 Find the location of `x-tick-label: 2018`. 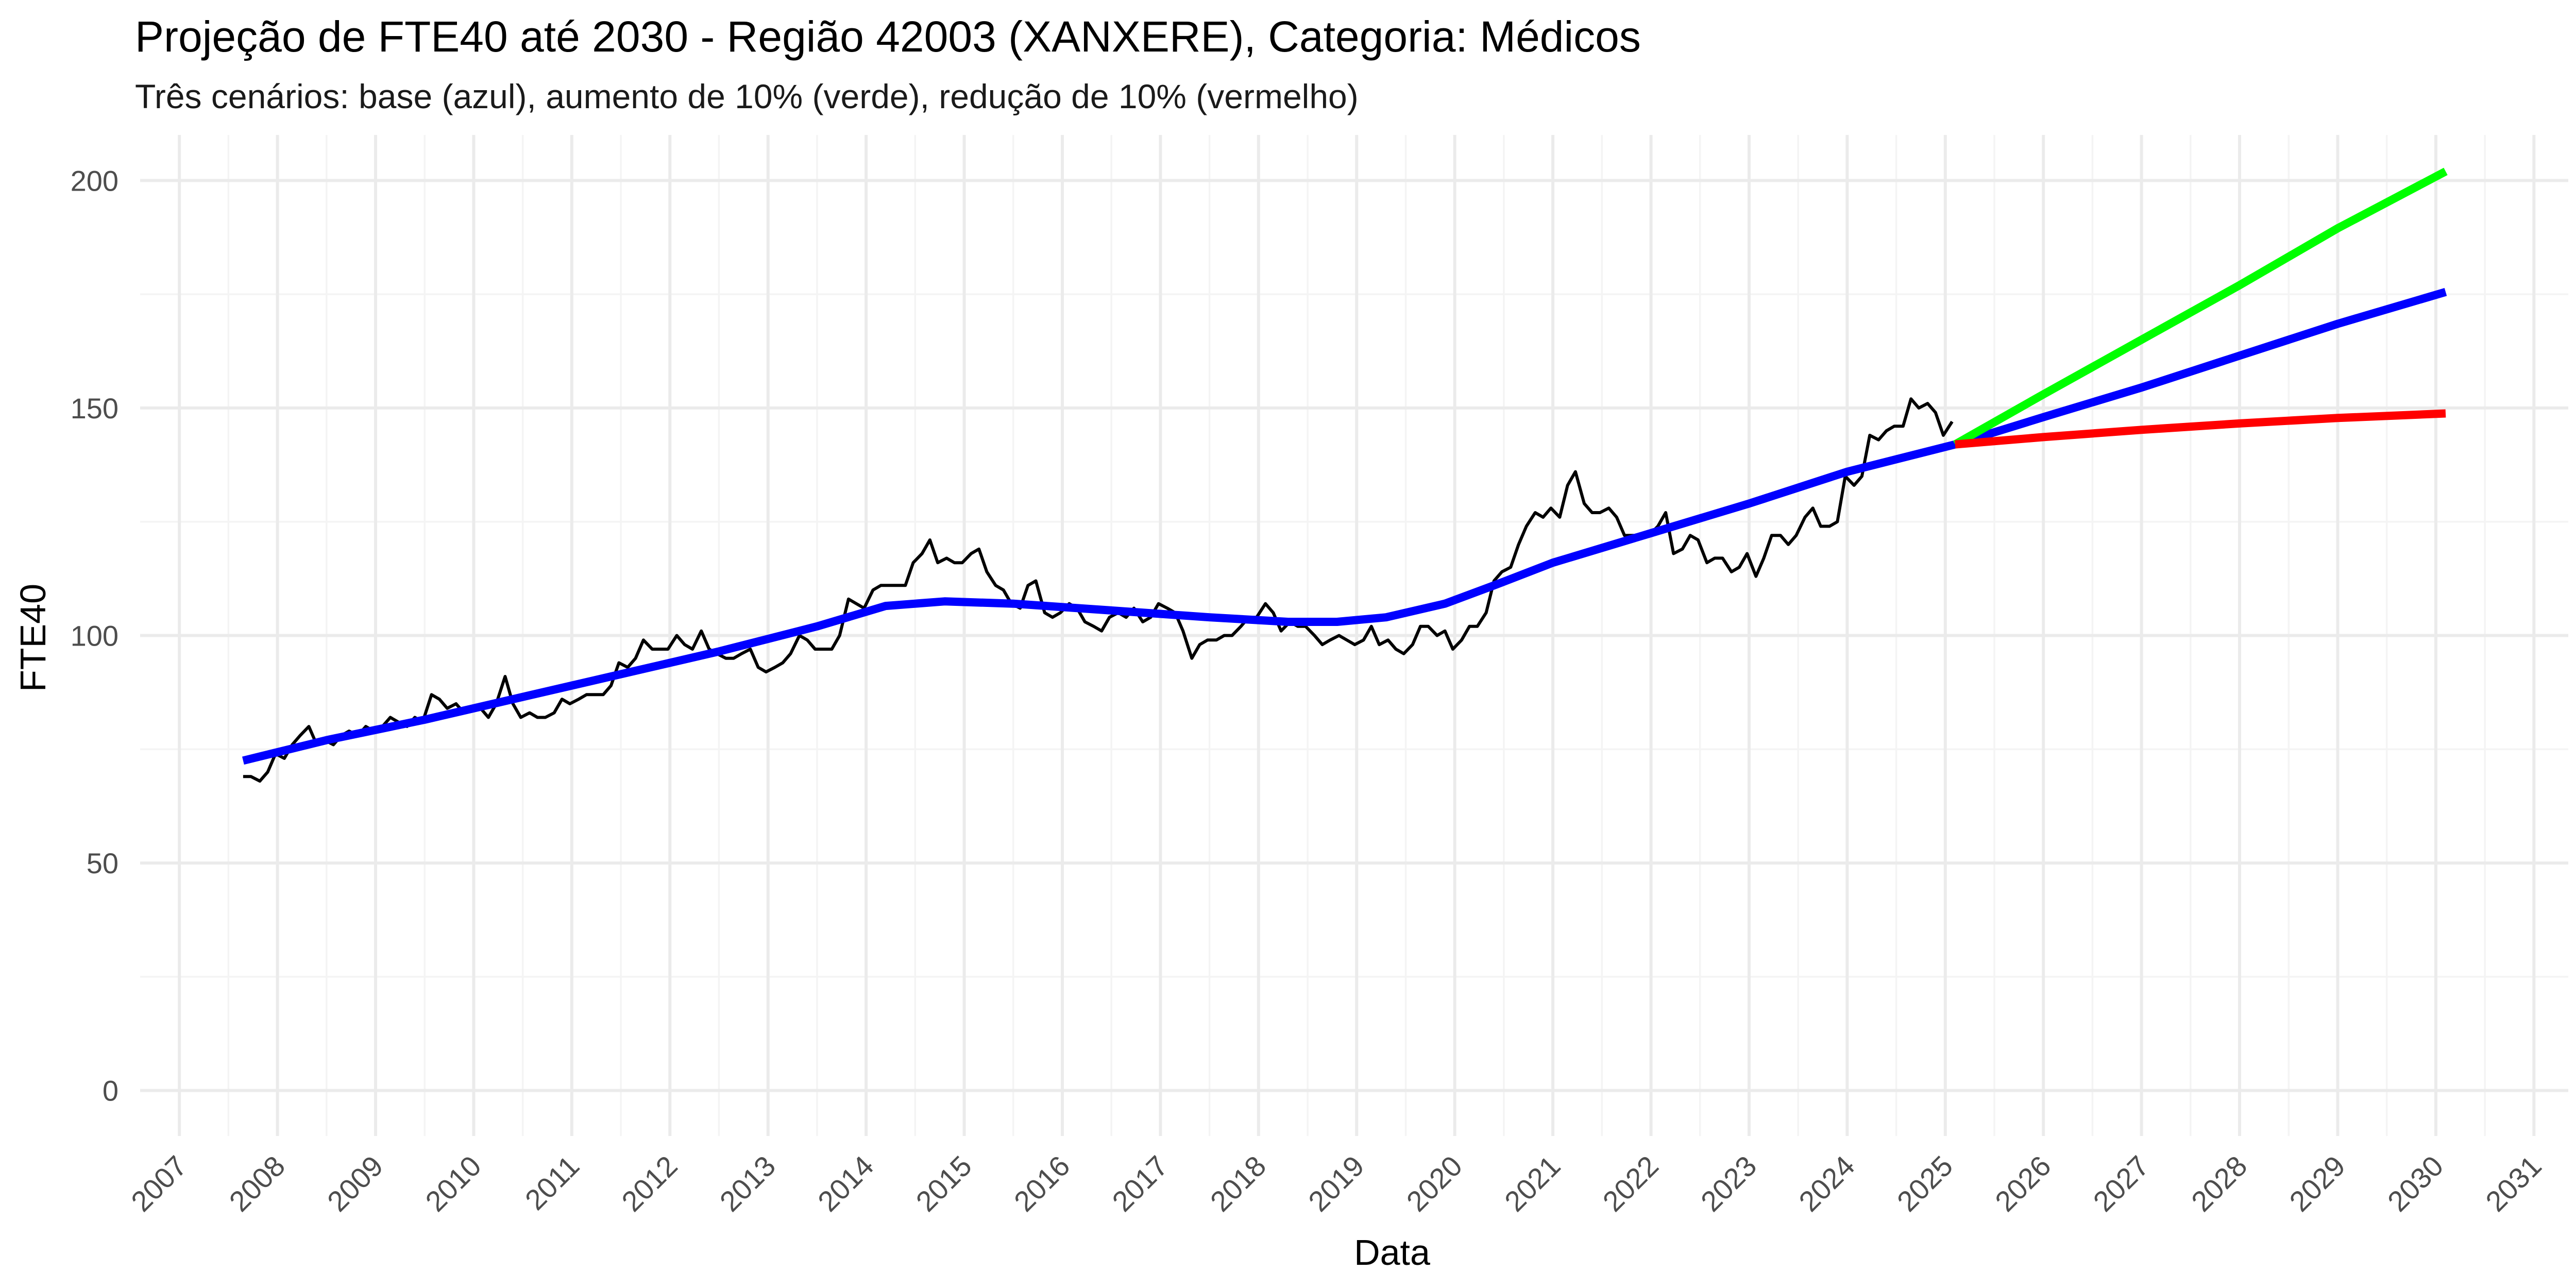

x-tick-label: 2018 is located at coordinates (1238, 1183).